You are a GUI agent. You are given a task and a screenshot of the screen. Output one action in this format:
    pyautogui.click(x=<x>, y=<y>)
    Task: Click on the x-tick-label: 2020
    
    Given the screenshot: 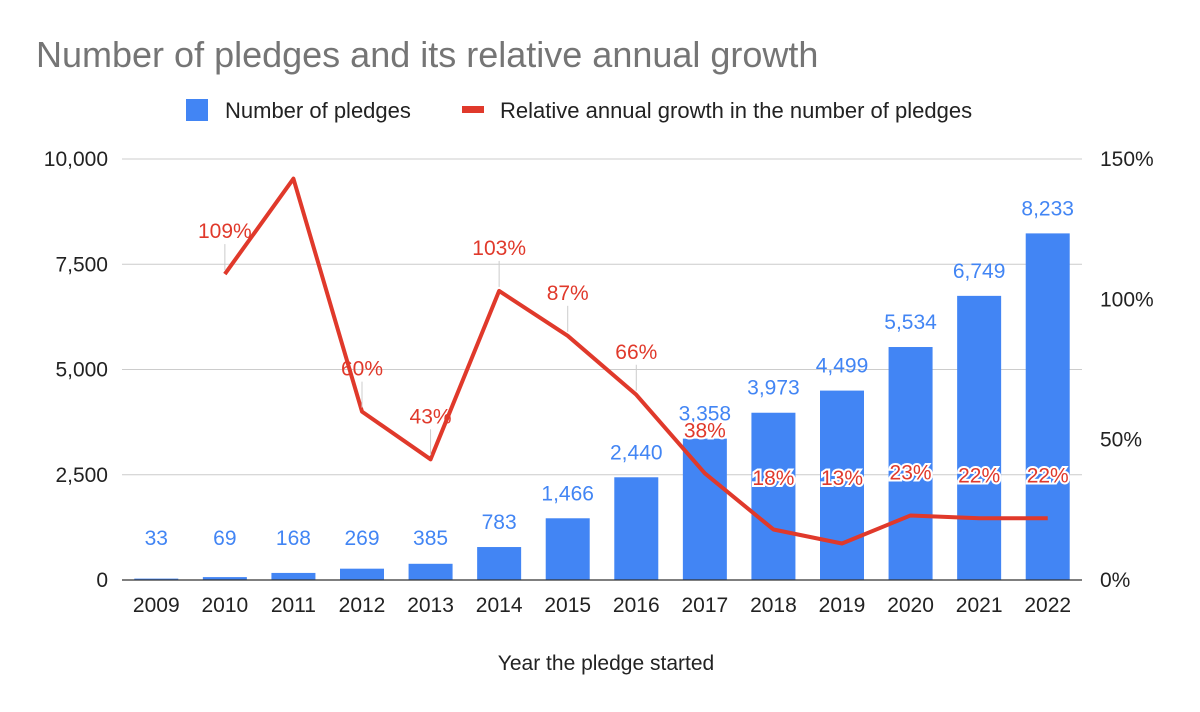 What is the action you would take?
    pyautogui.click(x=910, y=605)
    